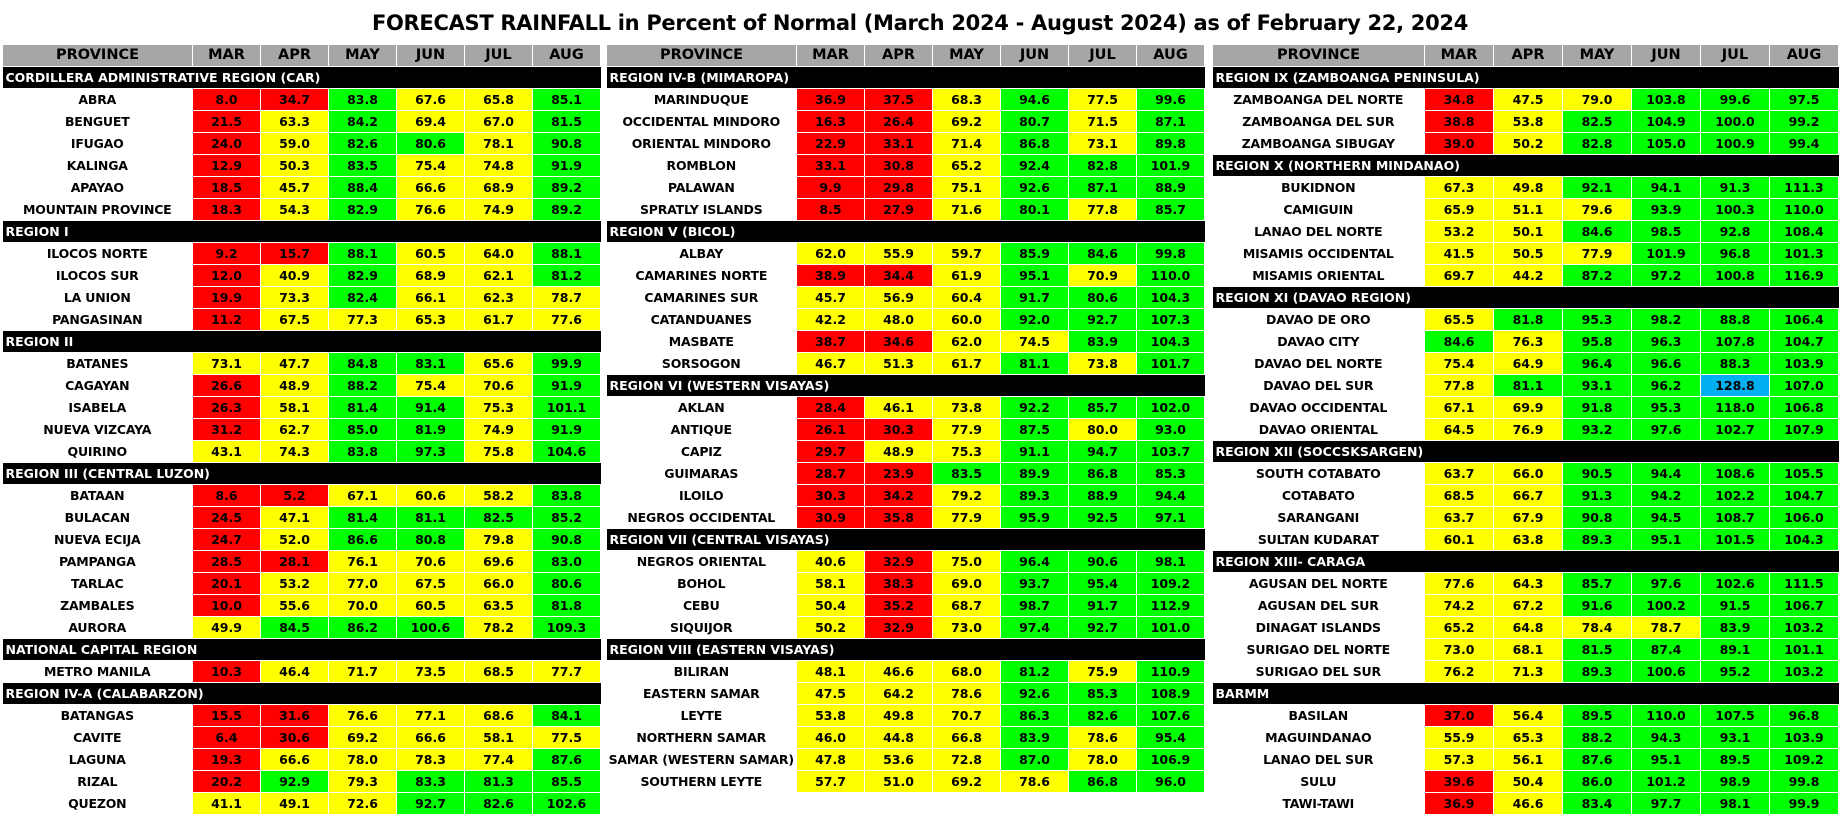 This screenshot has height=815, width=1840. Describe the element at coordinates (1597, 363) in the screenshot. I see `value-cell: 96.4` at that location.